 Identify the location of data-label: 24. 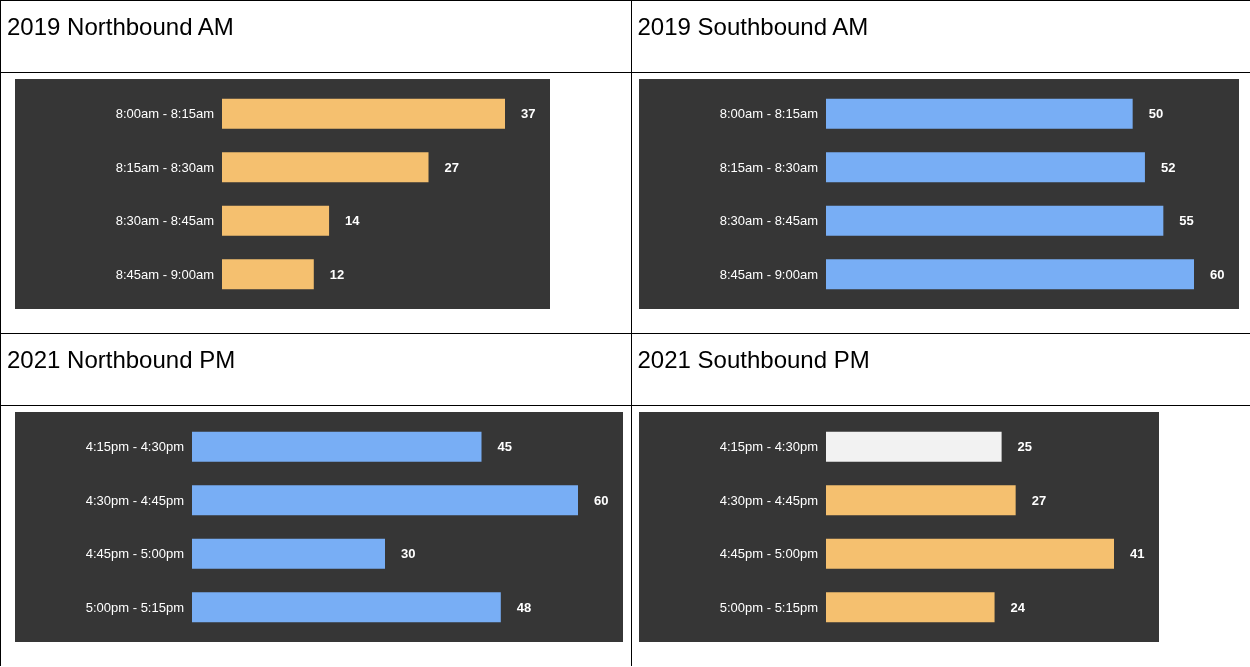
(1018, 607).